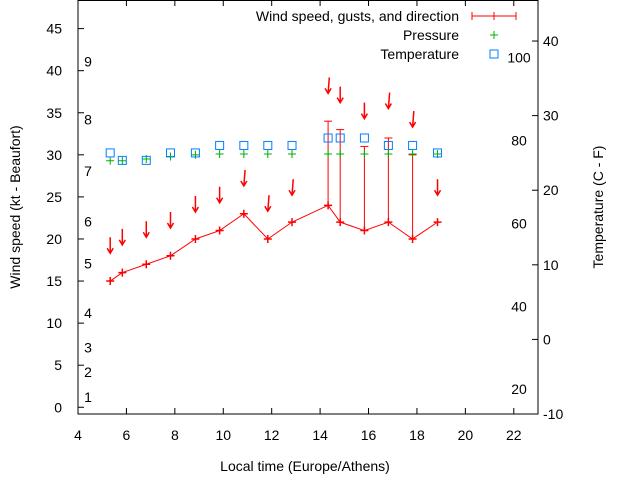 The width and height of the screenshot is (640, 480). Describe the element at coordinates (519, 223) in the screenshot. I see `fahrenheit-label: 60` at that location.